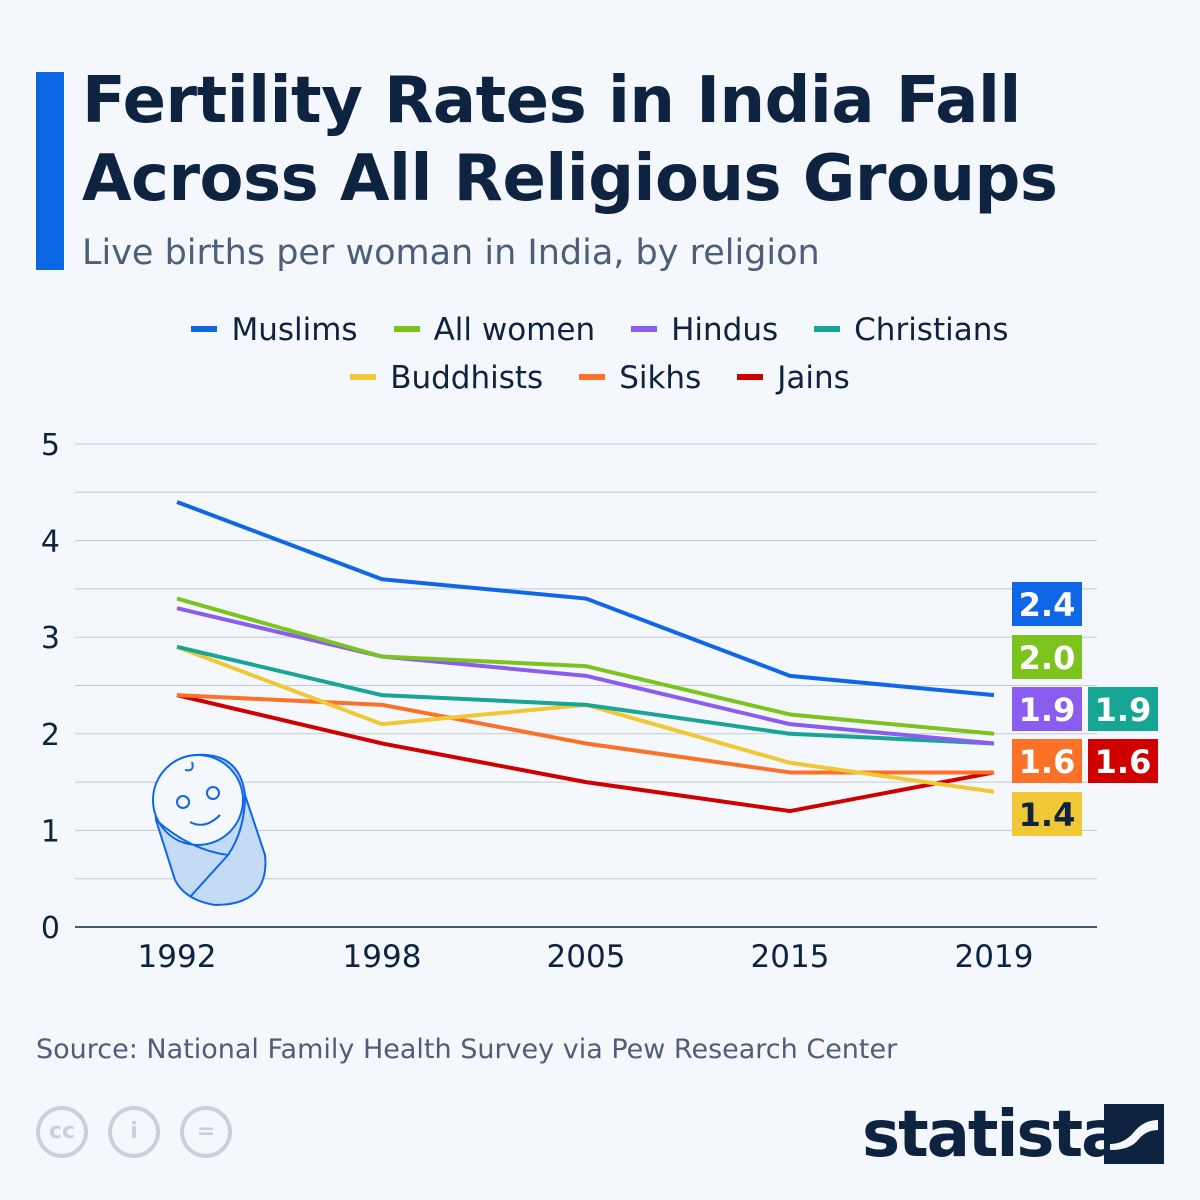 The image size is (1200, 1200). Describe the element at coordinates (585, 695) in the screenshot. I see `series-line-christians` at that location.